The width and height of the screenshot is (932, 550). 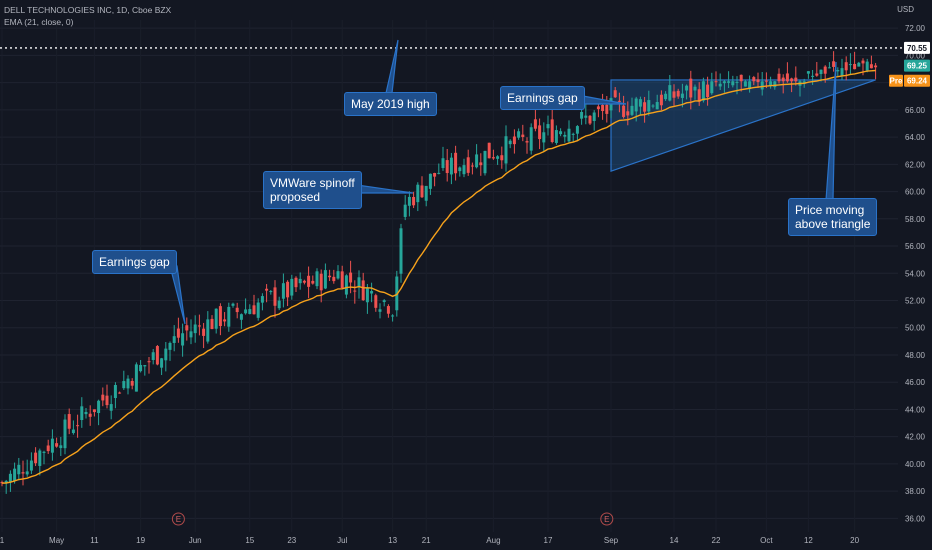 What do you see at coordinates (88, 10) in the screenshot?
I see `symbol-title: DELL TECHNOLOGIES INC, 1D, Cboe BZX` at bounding box center [88, 10].